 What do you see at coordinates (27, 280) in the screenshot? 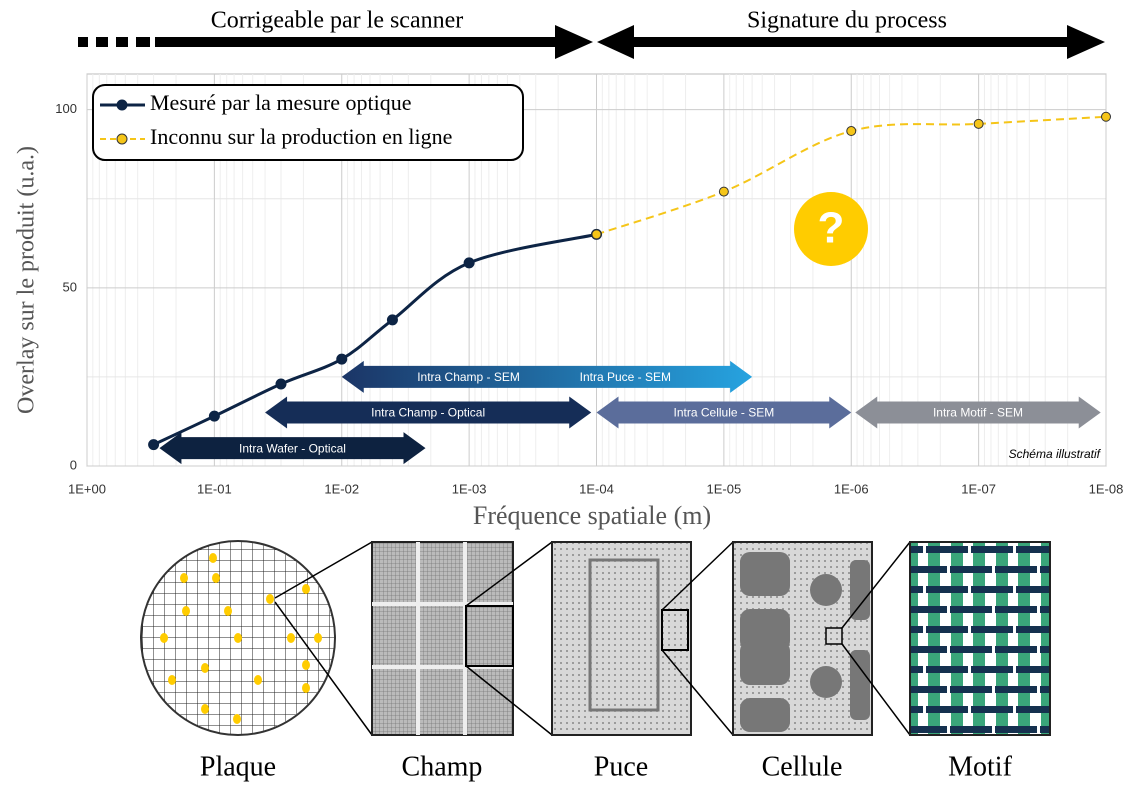
I see `y-axis-title: Overlay sur le produit (u.a.)` at bounding box center [27, 280].